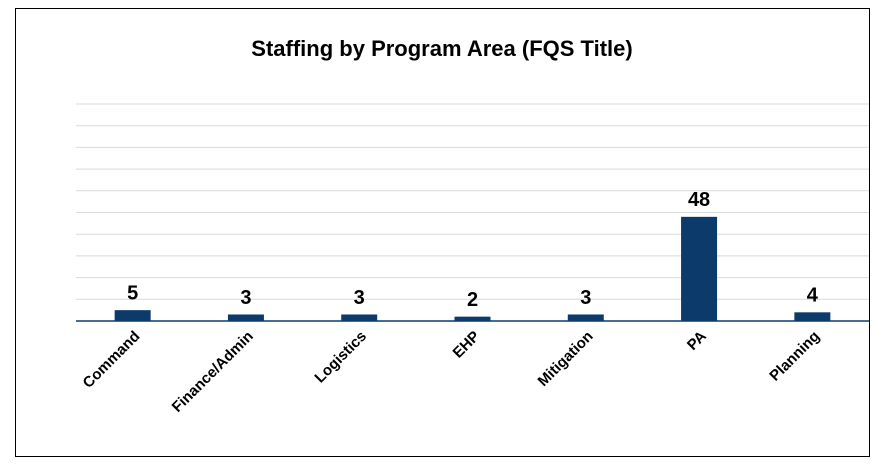 The image size is (885, 466). What do you see at coordinates (441, 48) in the screenshot?
I see `chart-title: Staffing by Program Area (FQS Title)` at bounding box center [441, 48].